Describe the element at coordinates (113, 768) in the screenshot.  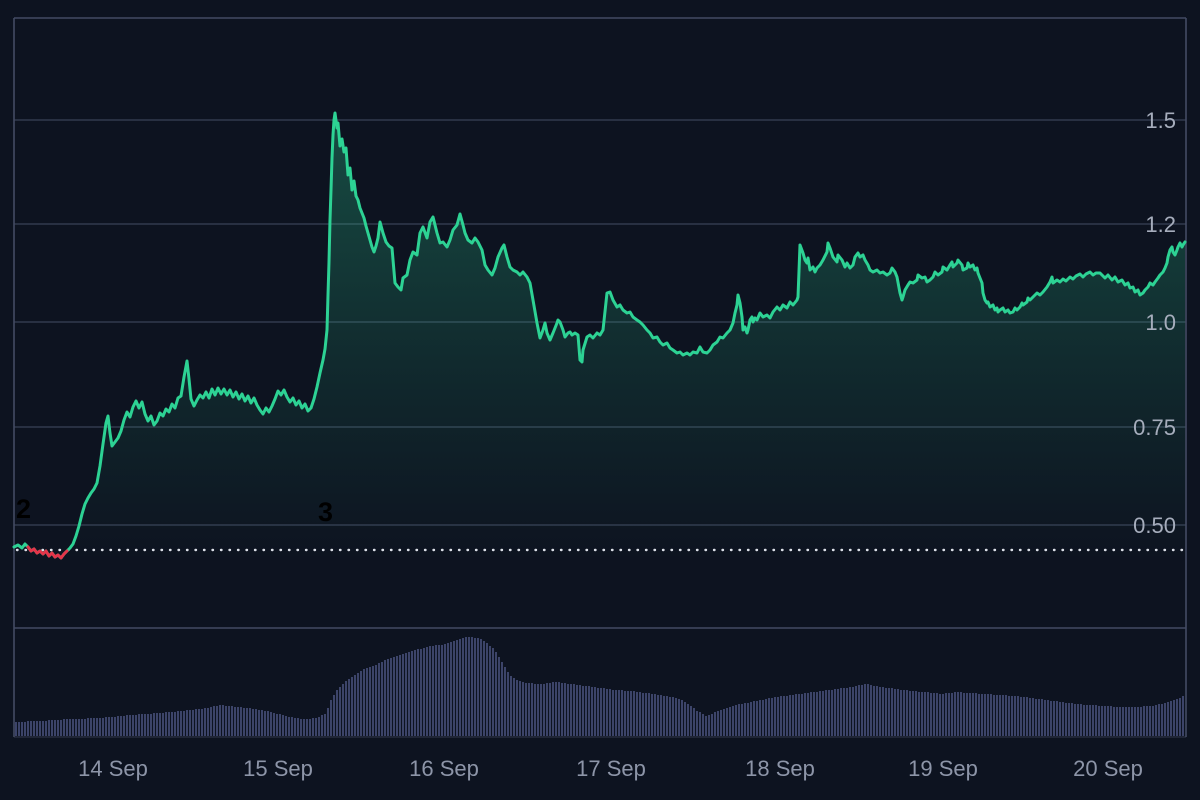
I see `x-axis-tick-label: 14 Sep` at that location.